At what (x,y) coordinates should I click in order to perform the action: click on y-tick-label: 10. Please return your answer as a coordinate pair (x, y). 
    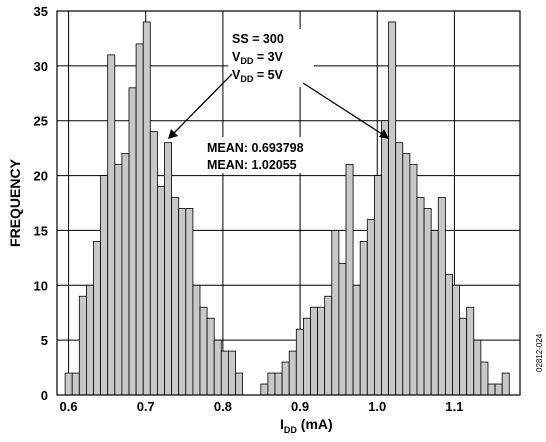
    Looking at the image, I should click on (41, 285).